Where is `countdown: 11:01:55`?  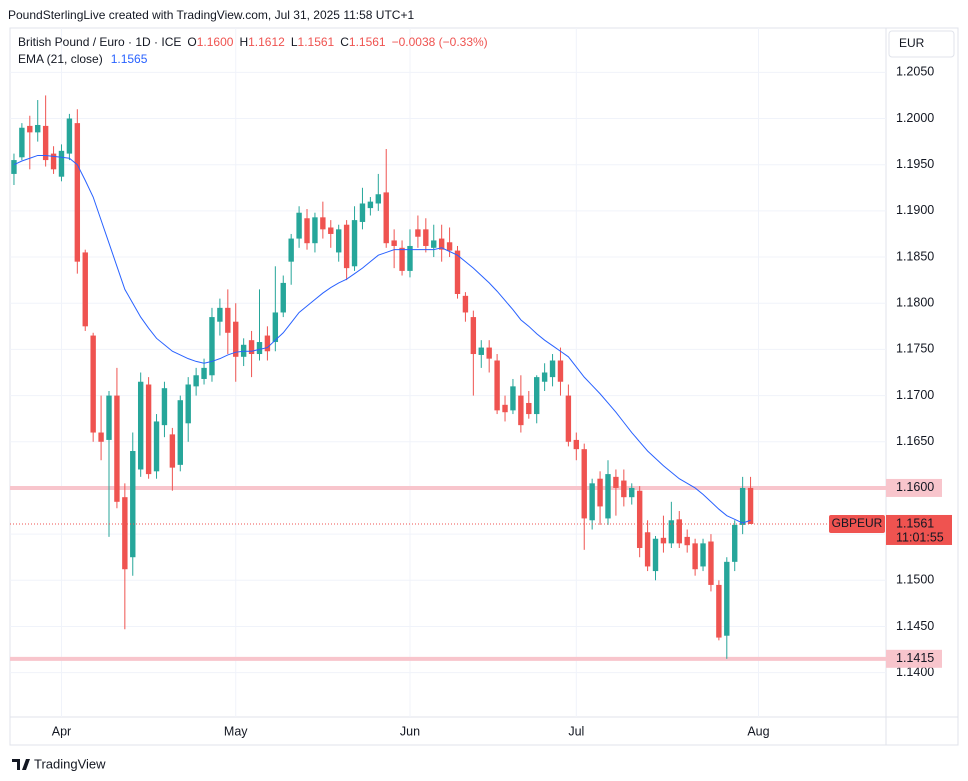 countdown: 11:01:55 is located at coordinates (920, 537).